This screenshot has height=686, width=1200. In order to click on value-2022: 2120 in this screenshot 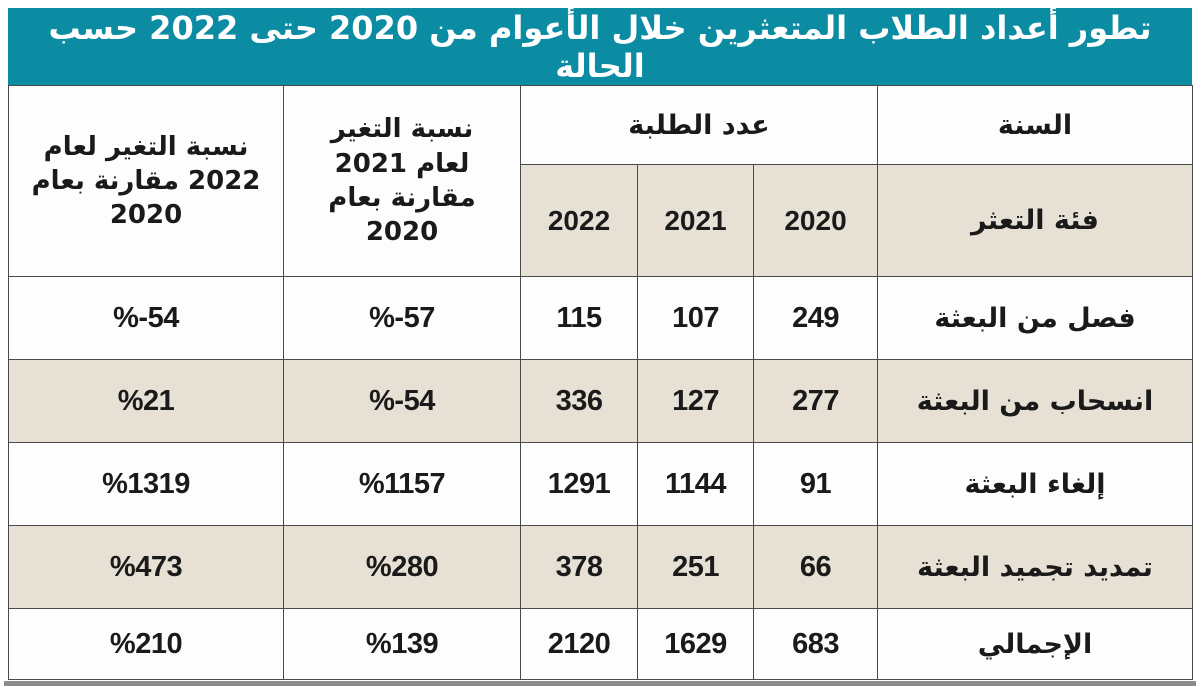, I will do `click(579, 644)`.